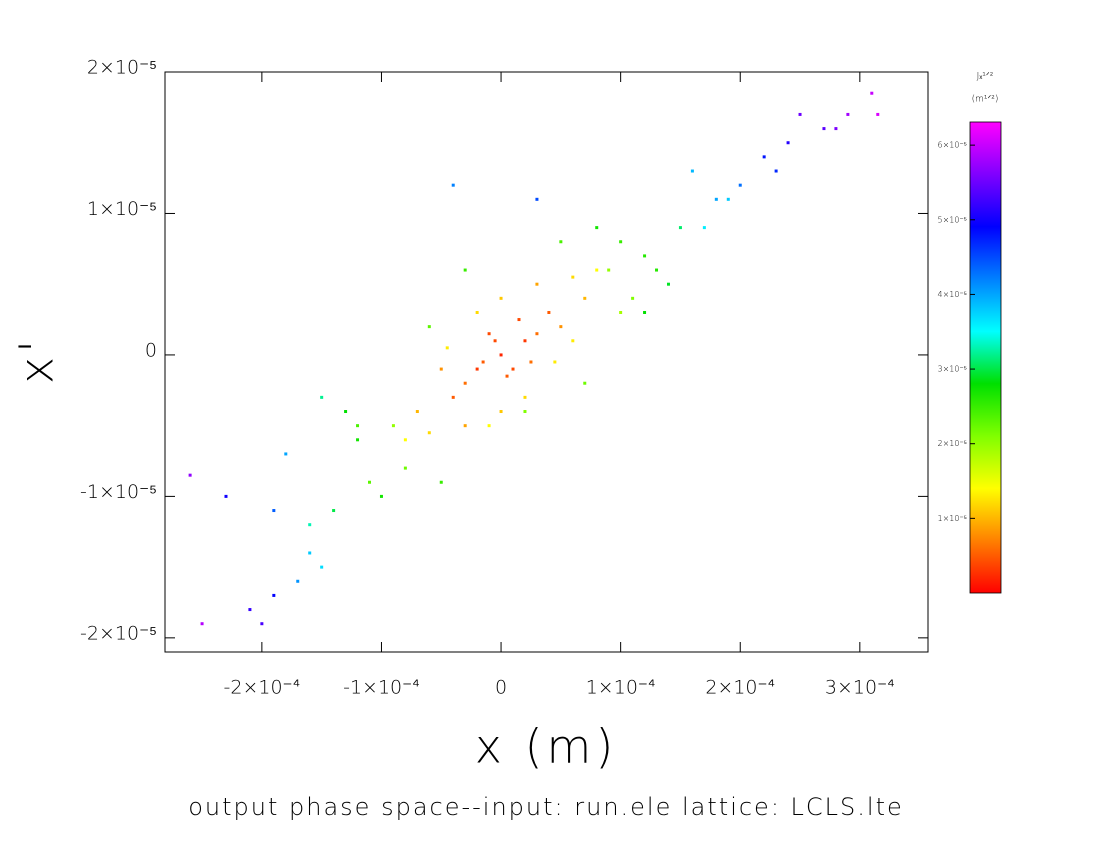 This screenshot has height=842, width=1093. I want to click on colorbar-tick-label: 5×10⁻⁵, so click(952, 219).